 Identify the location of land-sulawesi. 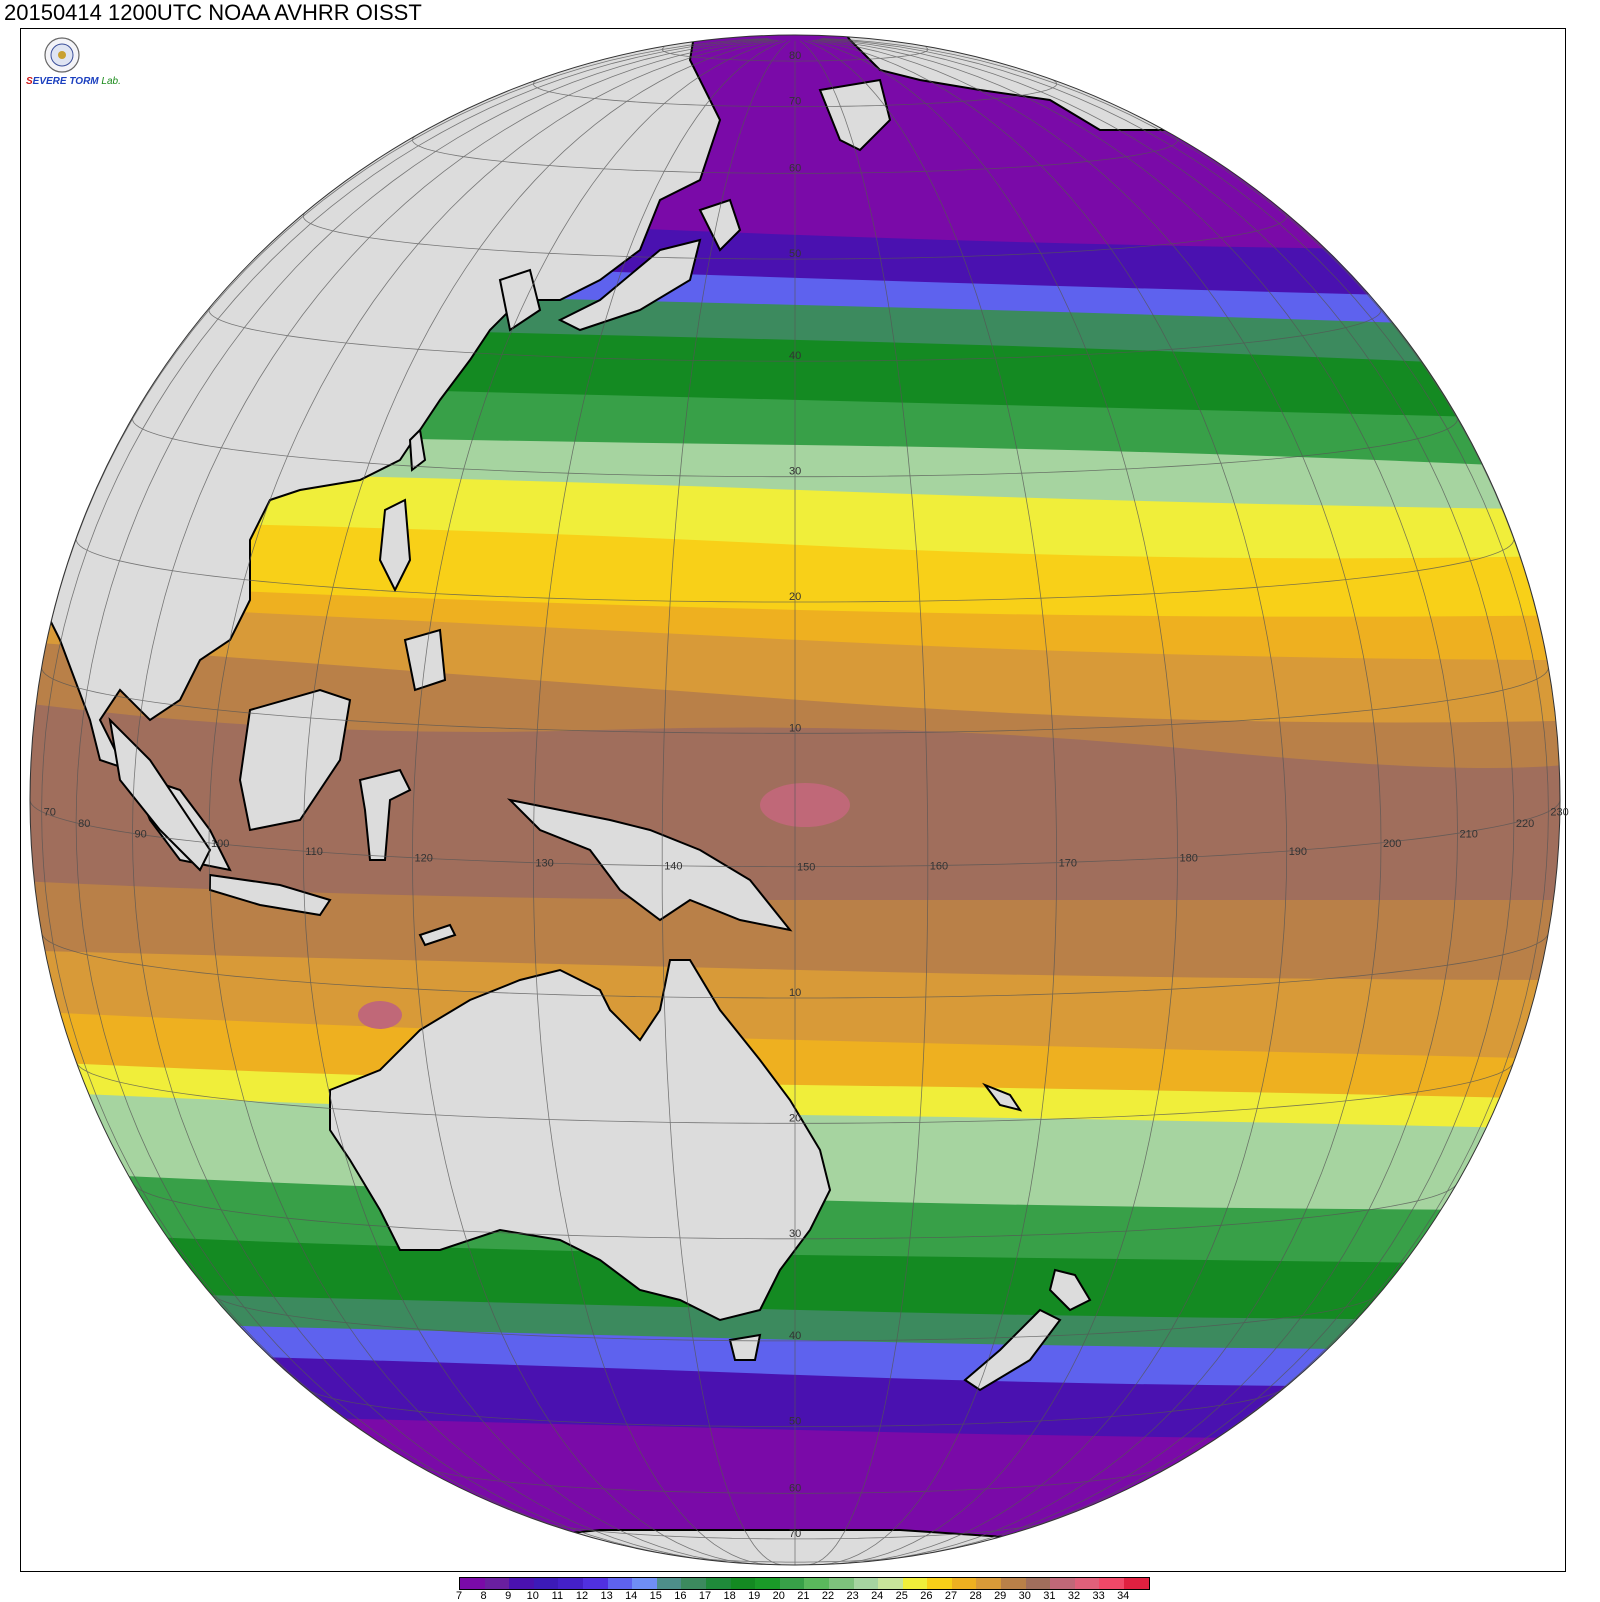
(385, 814).